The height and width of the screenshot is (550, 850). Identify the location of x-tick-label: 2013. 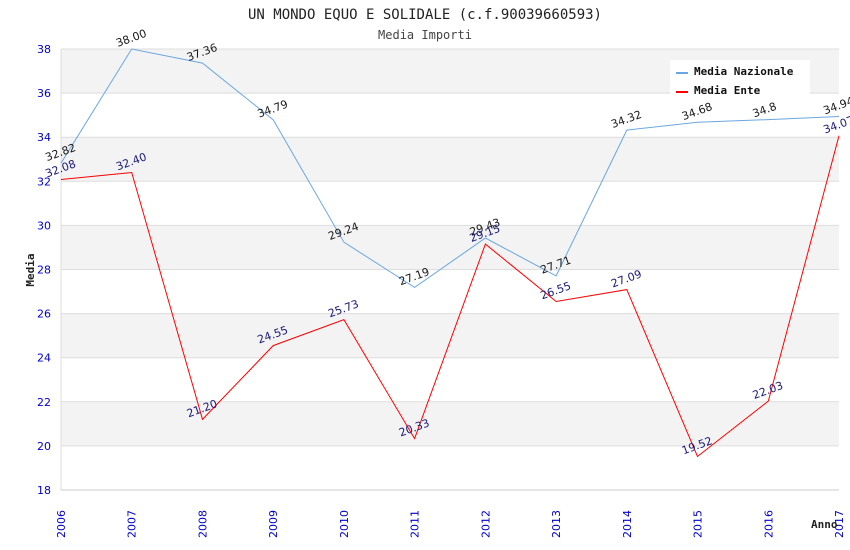
(556, 524).